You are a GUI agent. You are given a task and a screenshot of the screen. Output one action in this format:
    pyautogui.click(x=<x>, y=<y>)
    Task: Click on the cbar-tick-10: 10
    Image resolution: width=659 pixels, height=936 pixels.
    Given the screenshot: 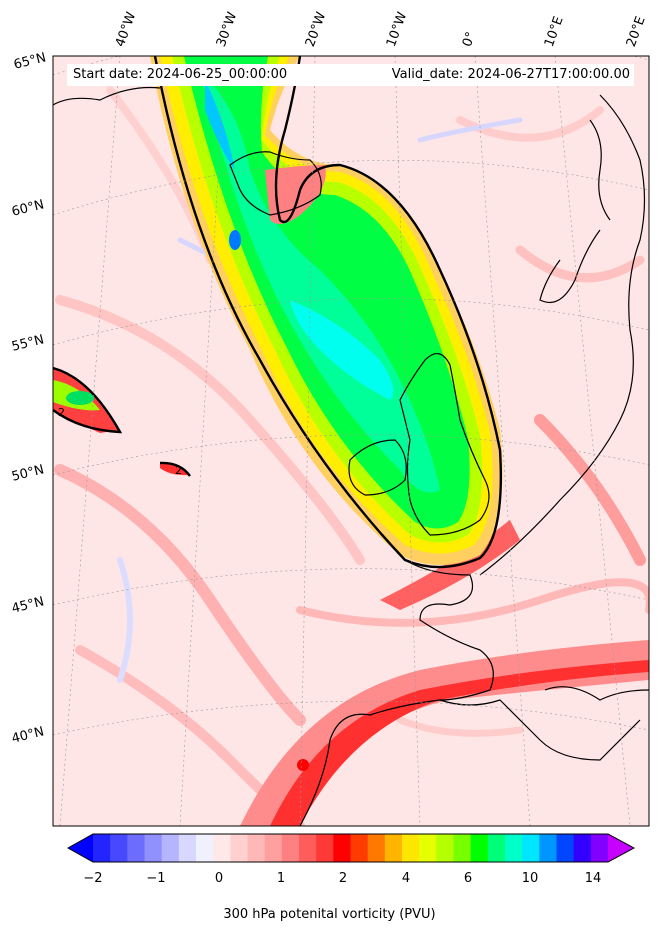 What is the action you would take?
    pyautogui.click(x=530, y=878)
    